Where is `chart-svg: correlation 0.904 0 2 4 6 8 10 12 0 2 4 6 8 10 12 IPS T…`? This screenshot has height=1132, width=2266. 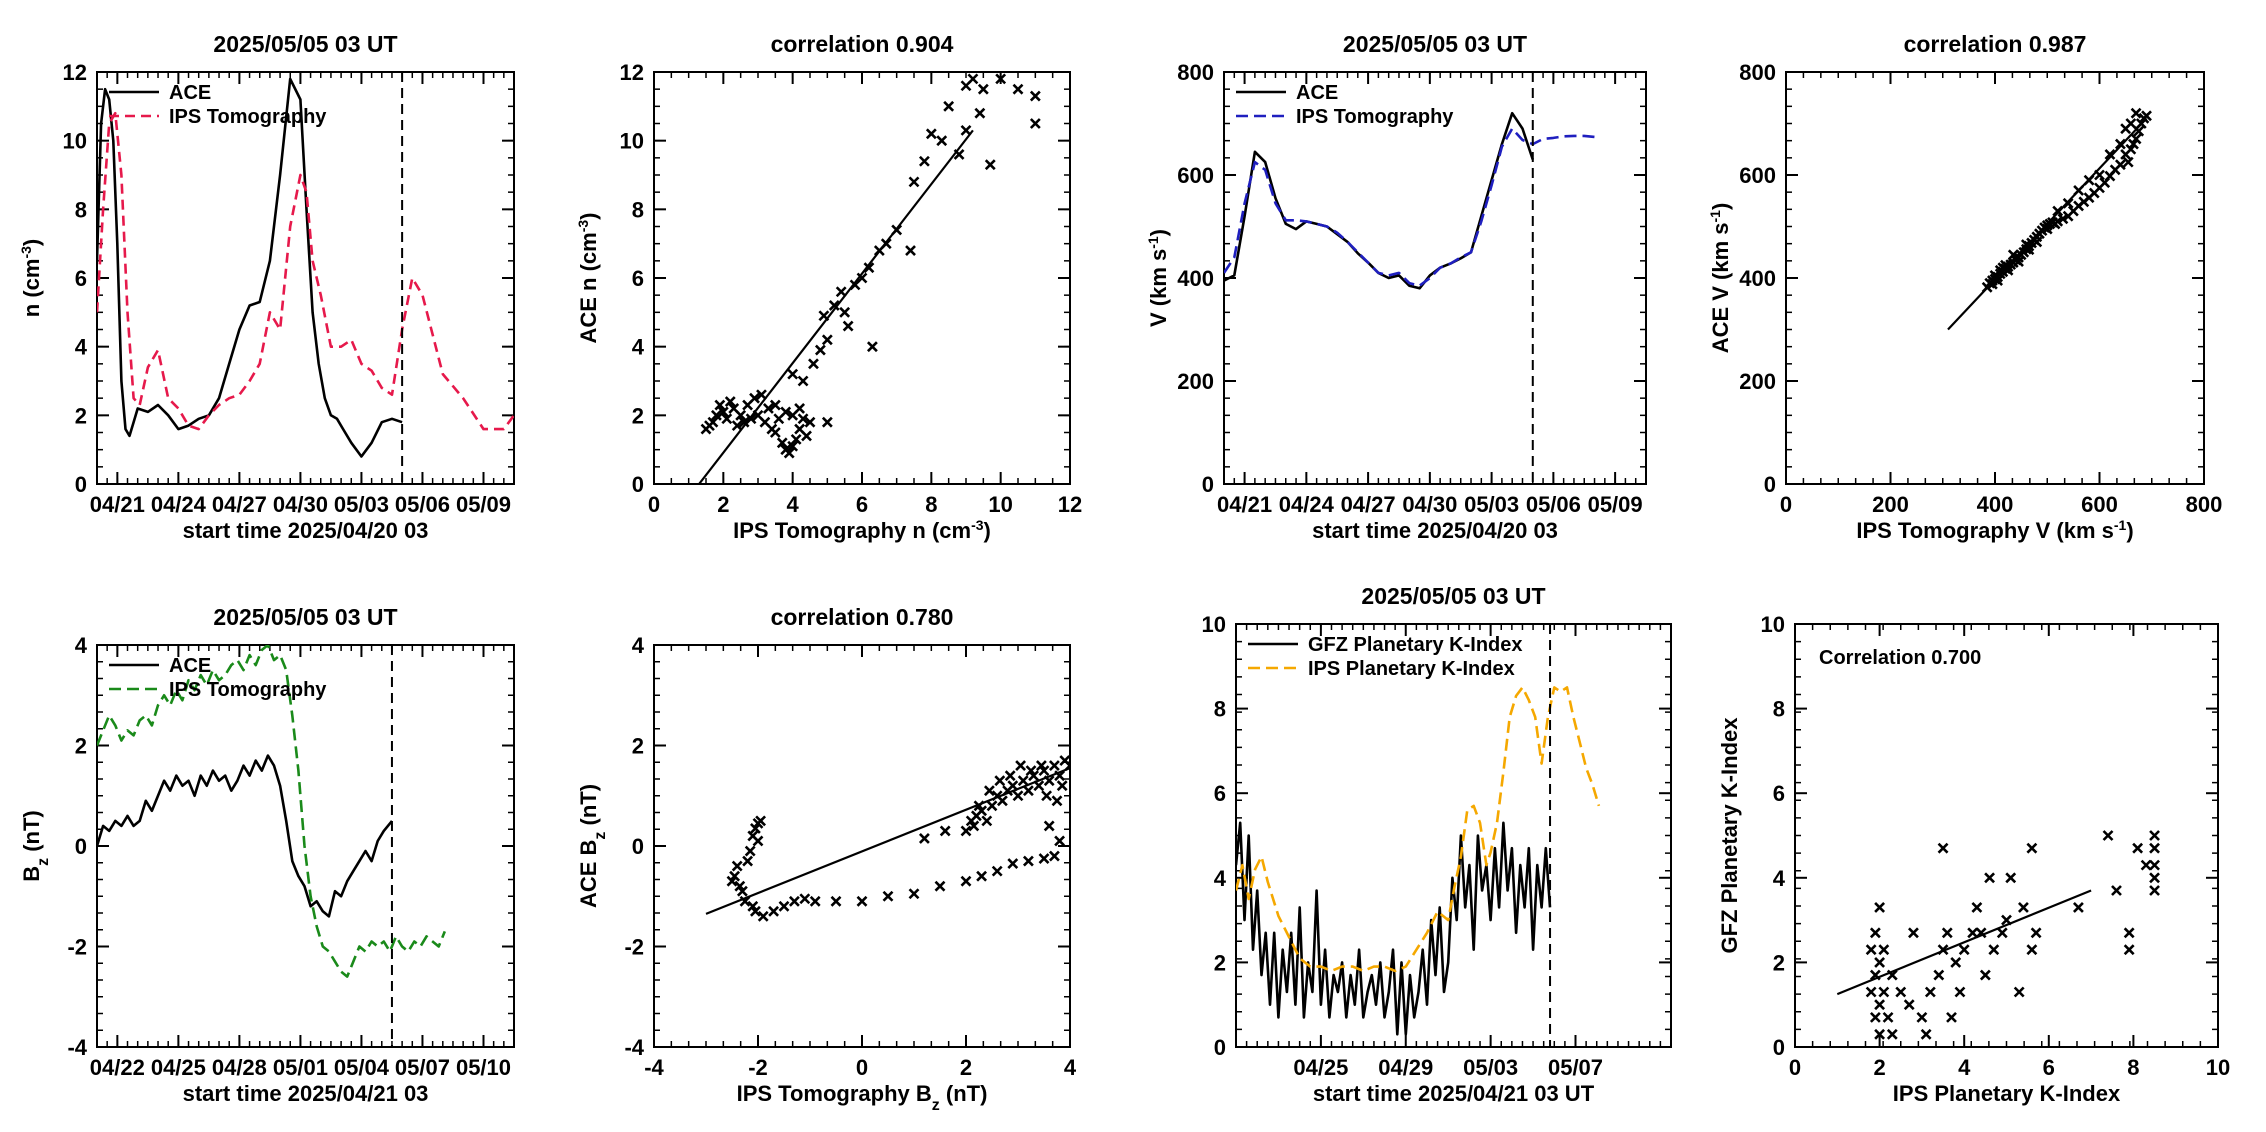 chart-svg: correlation 0.904 0 2 4 6 8 10 12 0 2 4 6 8 10 12 IPS T… is located at coordinates (828, 287).